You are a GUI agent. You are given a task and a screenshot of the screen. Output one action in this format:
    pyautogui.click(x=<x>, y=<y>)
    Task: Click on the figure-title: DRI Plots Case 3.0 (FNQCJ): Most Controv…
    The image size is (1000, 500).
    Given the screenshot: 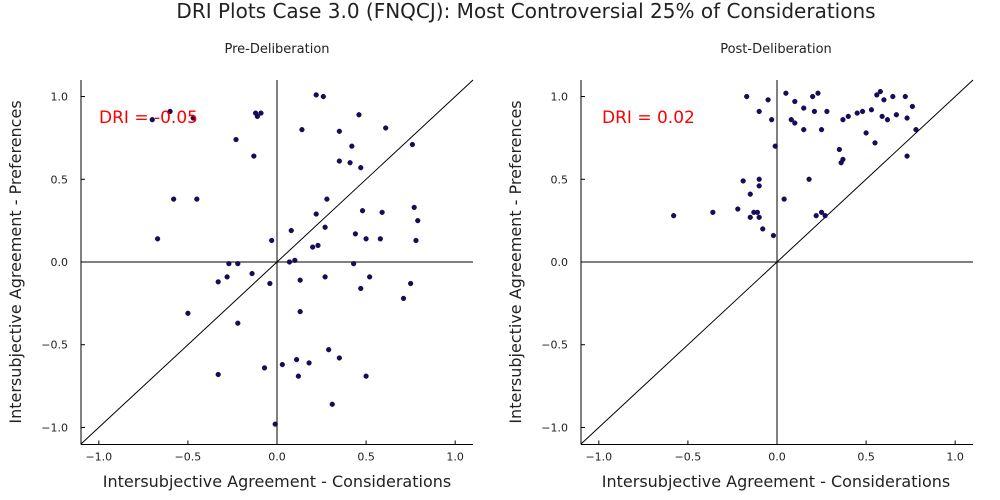 What is the action you would take?
    pyautogui.click(x=525, y=11)
    